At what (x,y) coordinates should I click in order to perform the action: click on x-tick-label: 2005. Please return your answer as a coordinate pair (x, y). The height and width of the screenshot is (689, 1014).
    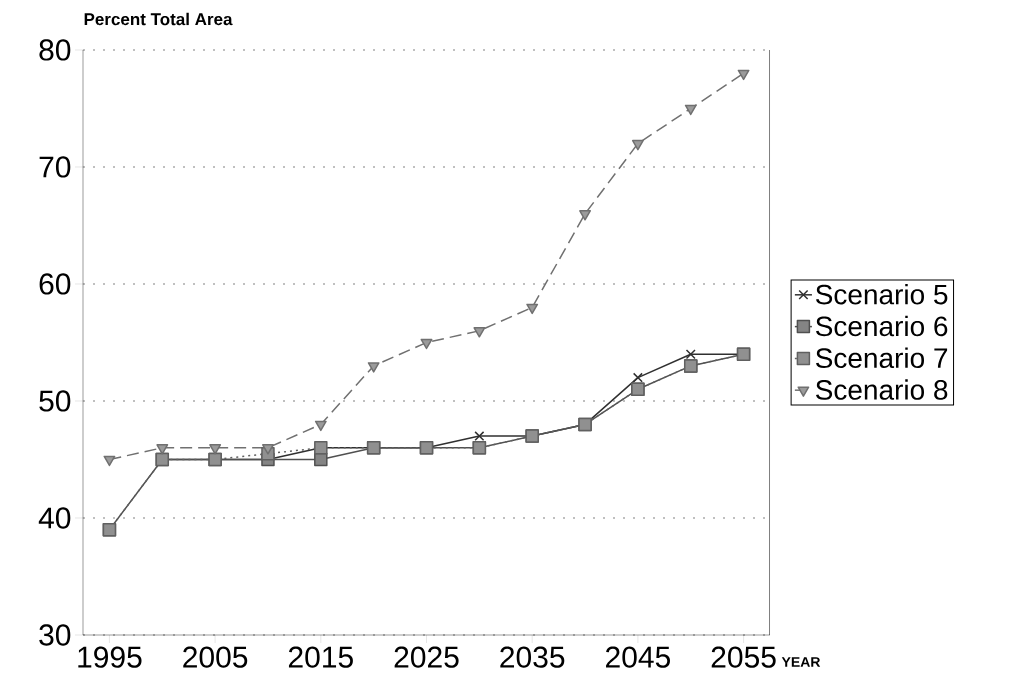
    Looking at the image, I should click on (215, 657).